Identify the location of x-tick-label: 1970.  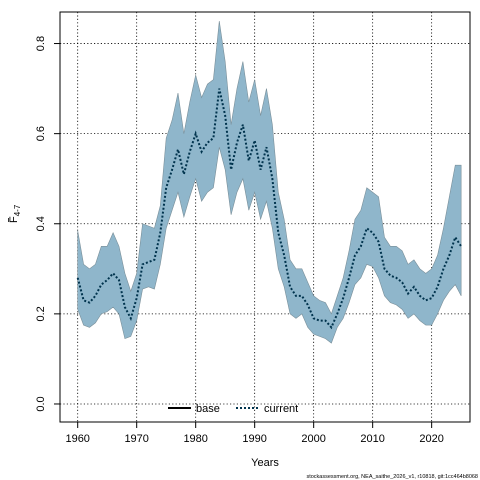
(136, 439).